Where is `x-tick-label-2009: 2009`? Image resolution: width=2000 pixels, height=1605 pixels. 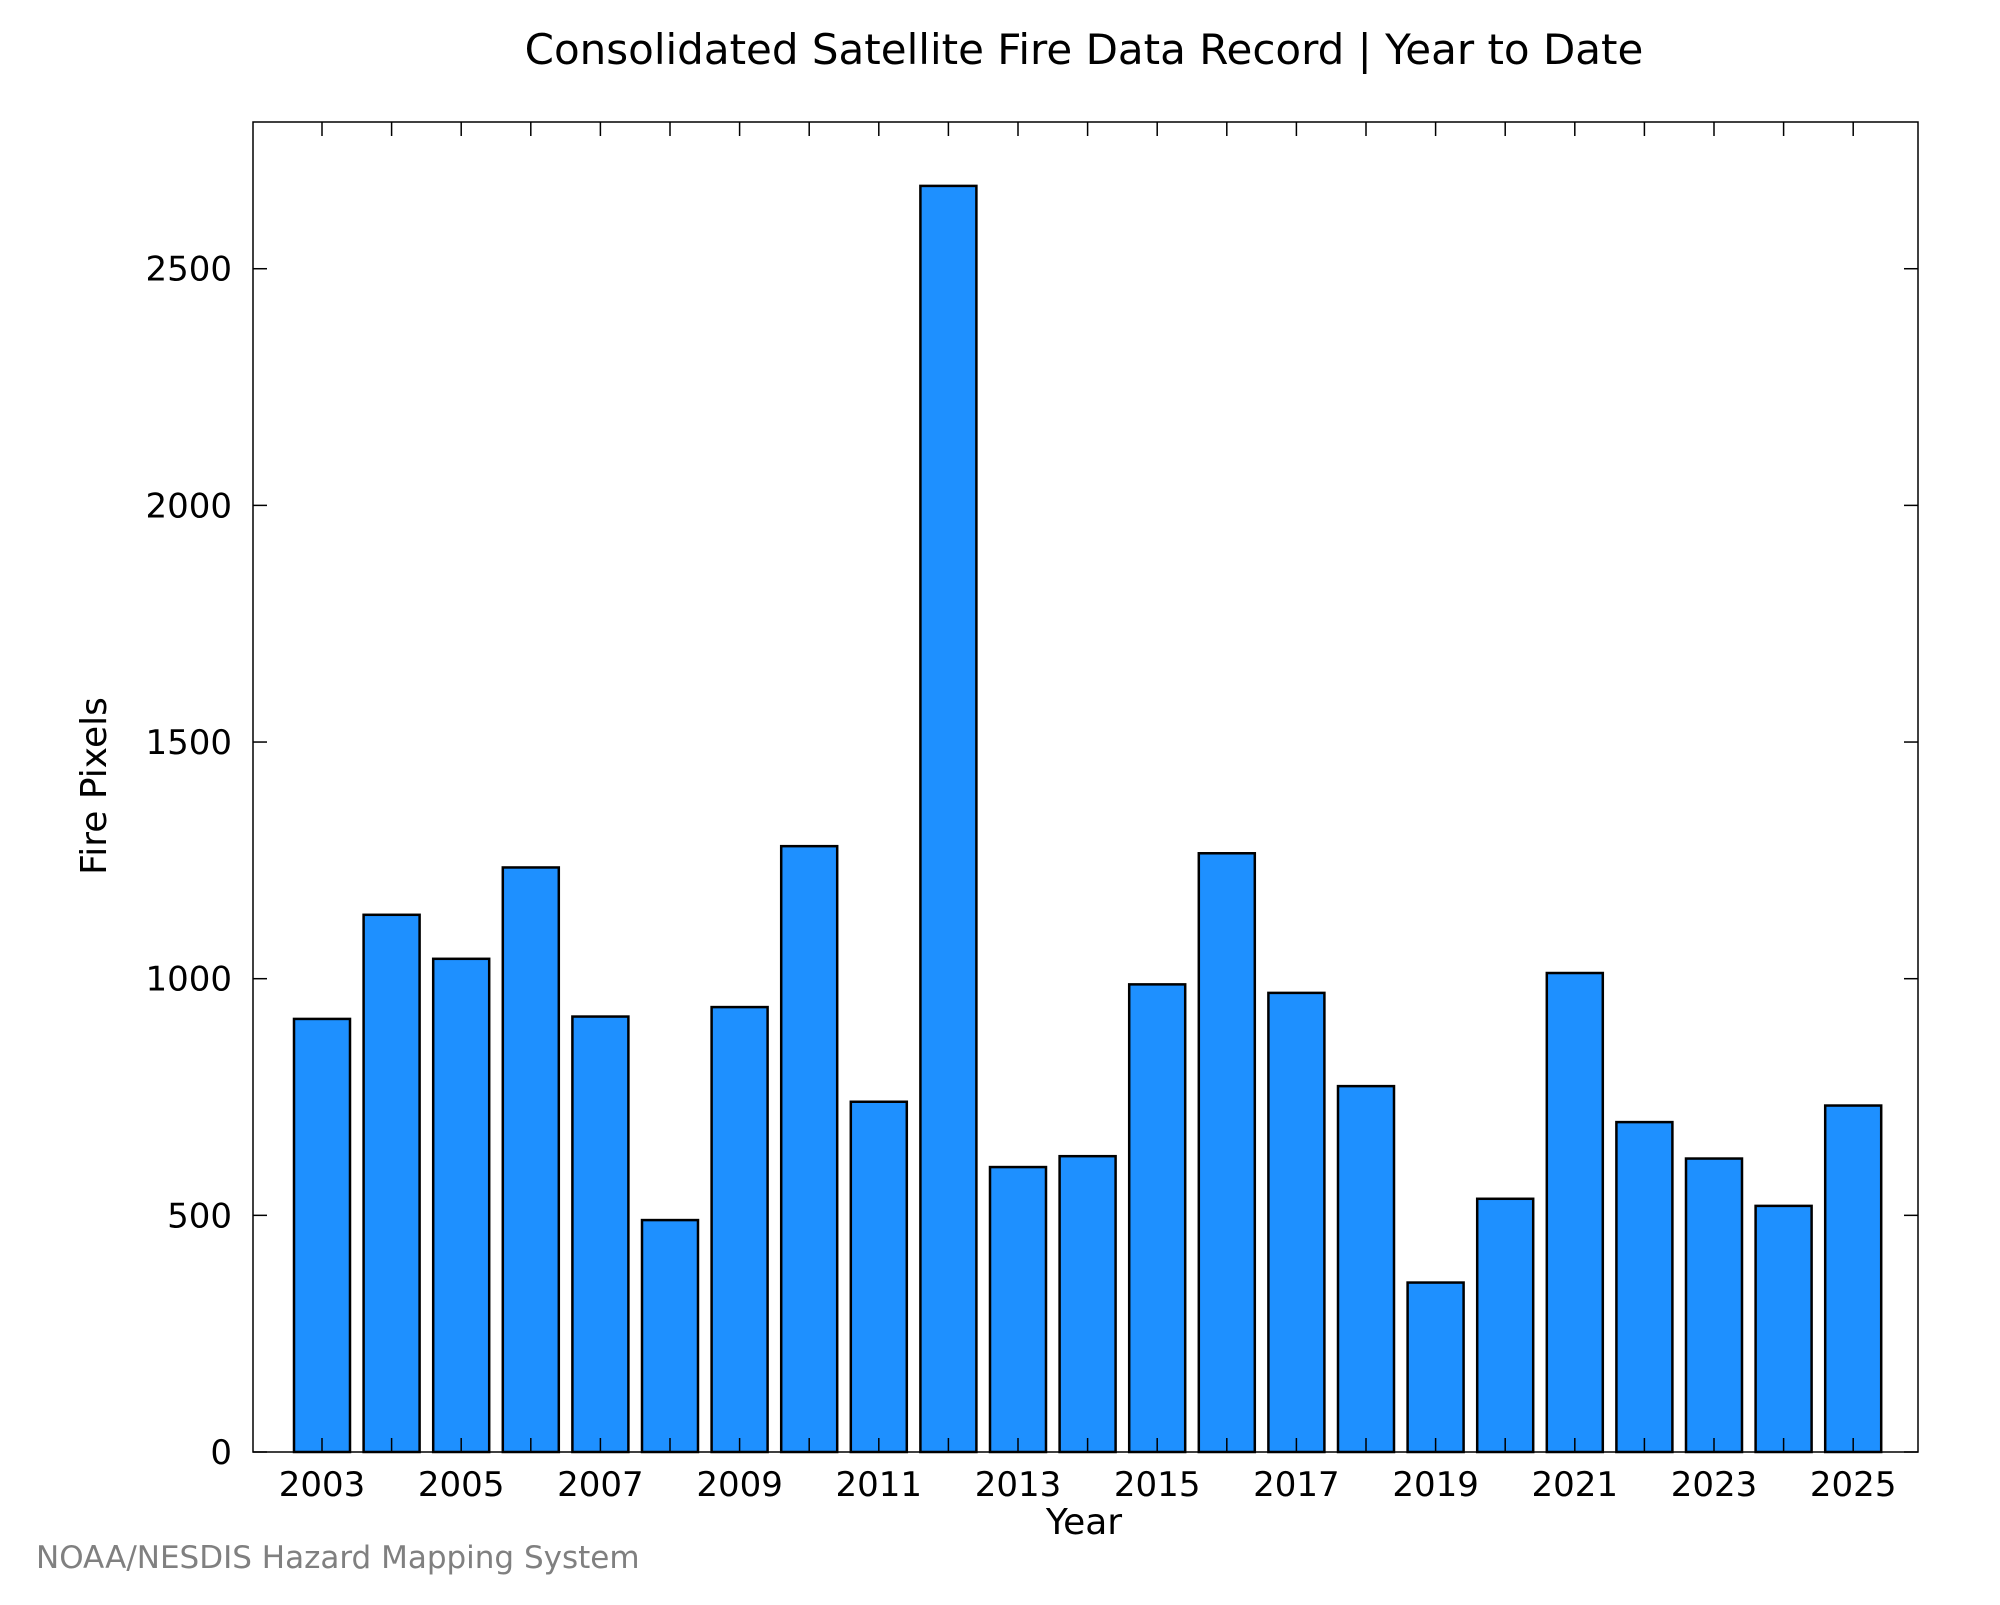 x-tick-label-2009: 2009 is located at coordinates (739, 1485).